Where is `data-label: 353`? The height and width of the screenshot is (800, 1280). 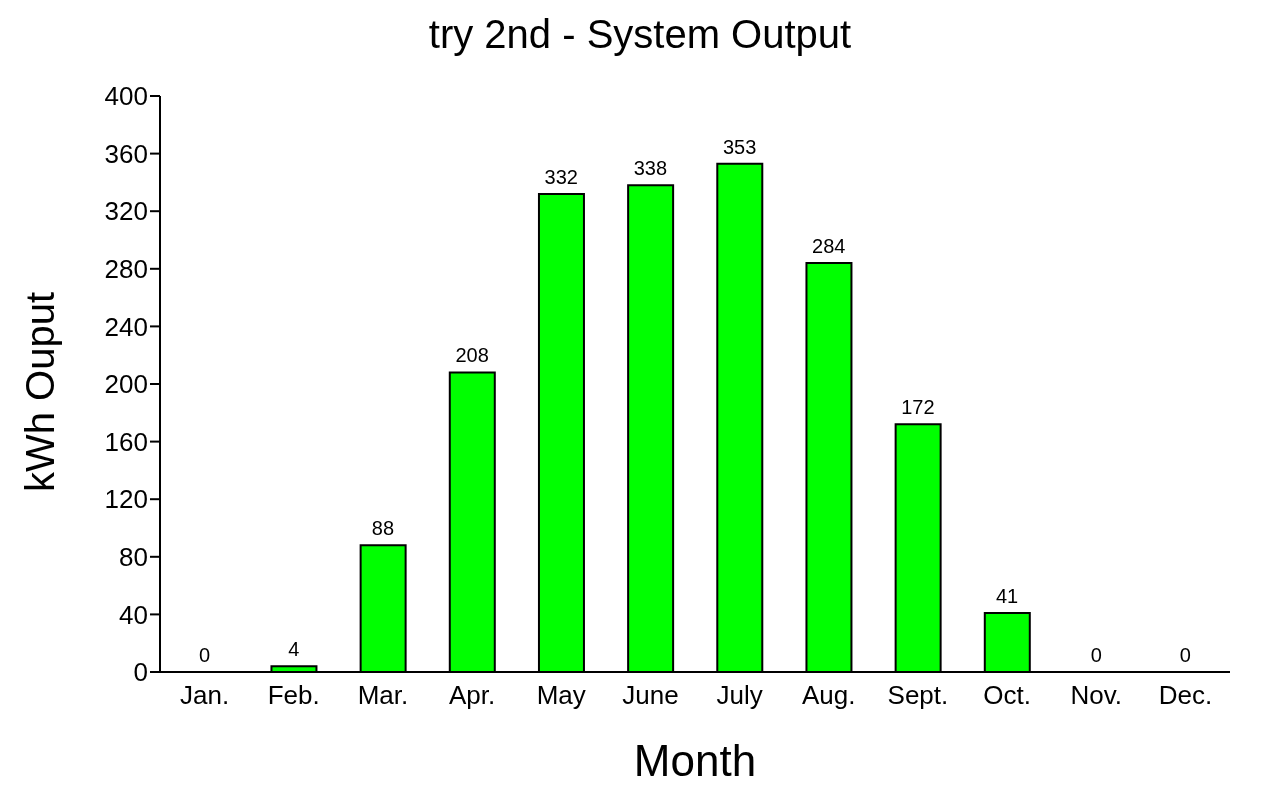 data-label: 353 is located at coordinates (739, 146).